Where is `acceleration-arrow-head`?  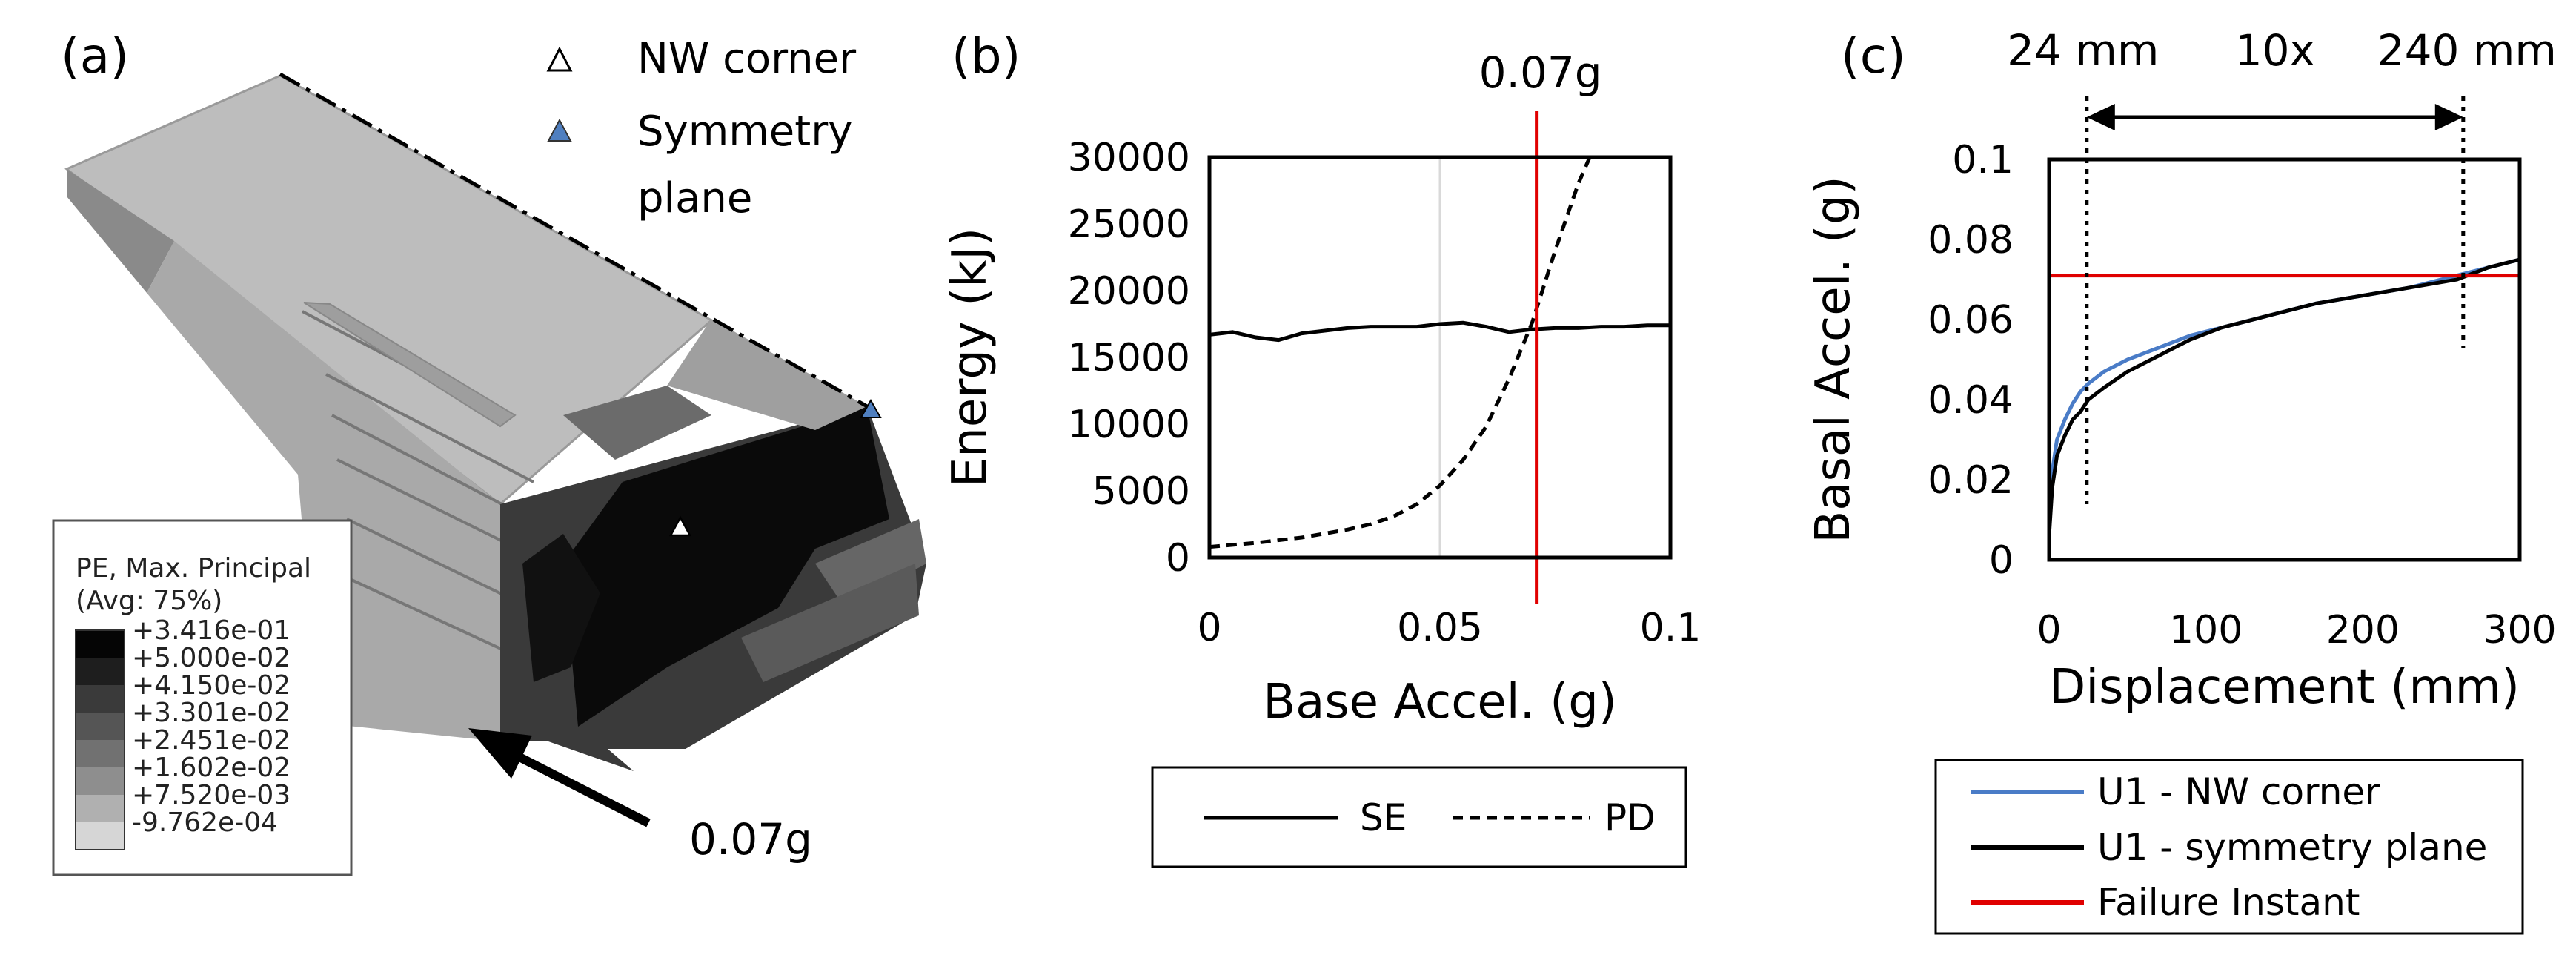
acceleration-arrow-head is located at coordinates (500, 754).